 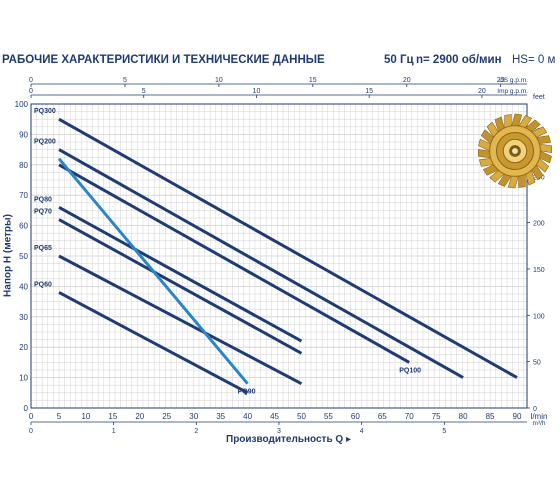 I want to click on bottom2-axis-tick-label: 0, so click(x=31, y=431).